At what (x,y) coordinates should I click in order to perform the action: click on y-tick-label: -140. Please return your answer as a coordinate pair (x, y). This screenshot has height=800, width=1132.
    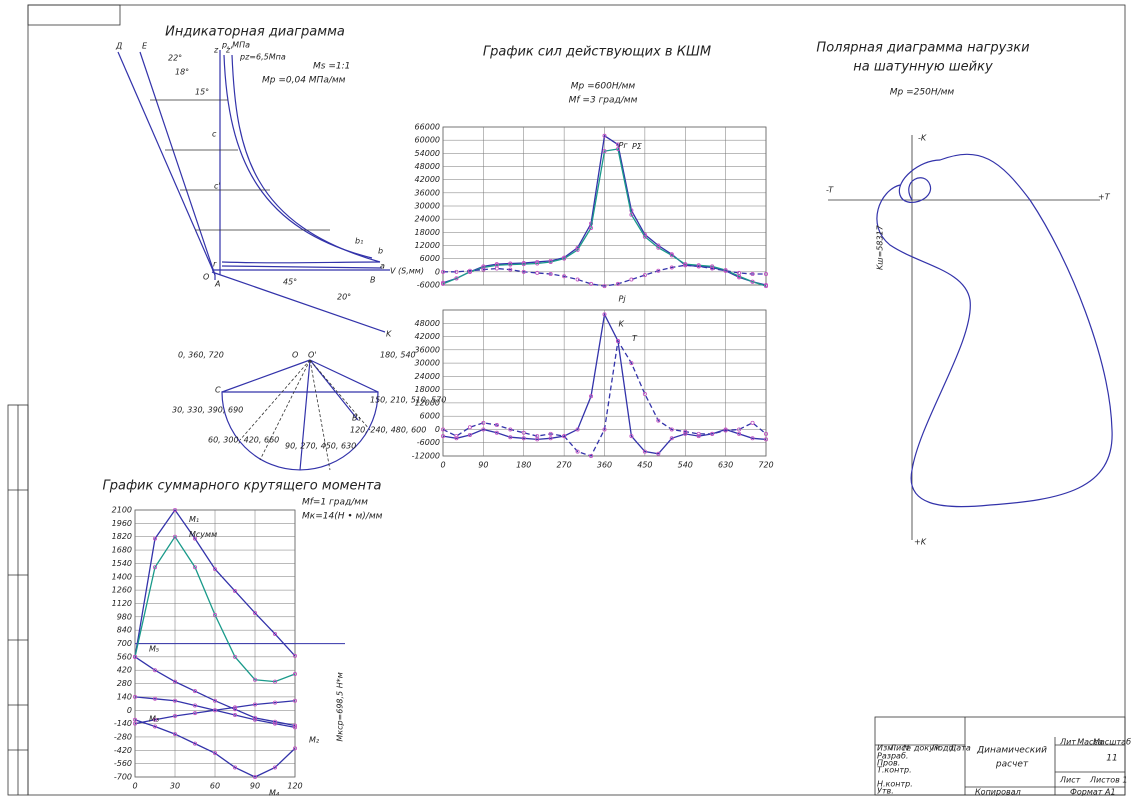
    Looking at the image, I should click on (123, 723).